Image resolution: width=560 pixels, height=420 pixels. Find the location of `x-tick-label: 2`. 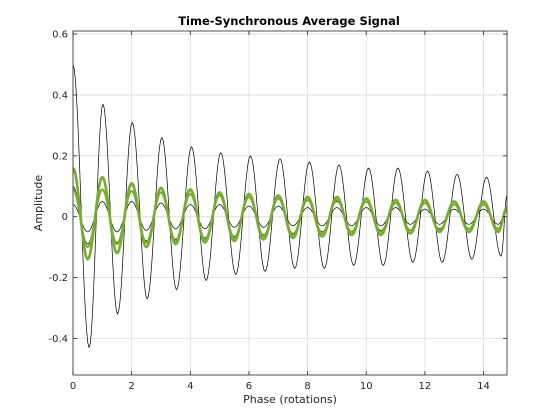

x-tick-label: 2 is located at coordinates (131, 386).